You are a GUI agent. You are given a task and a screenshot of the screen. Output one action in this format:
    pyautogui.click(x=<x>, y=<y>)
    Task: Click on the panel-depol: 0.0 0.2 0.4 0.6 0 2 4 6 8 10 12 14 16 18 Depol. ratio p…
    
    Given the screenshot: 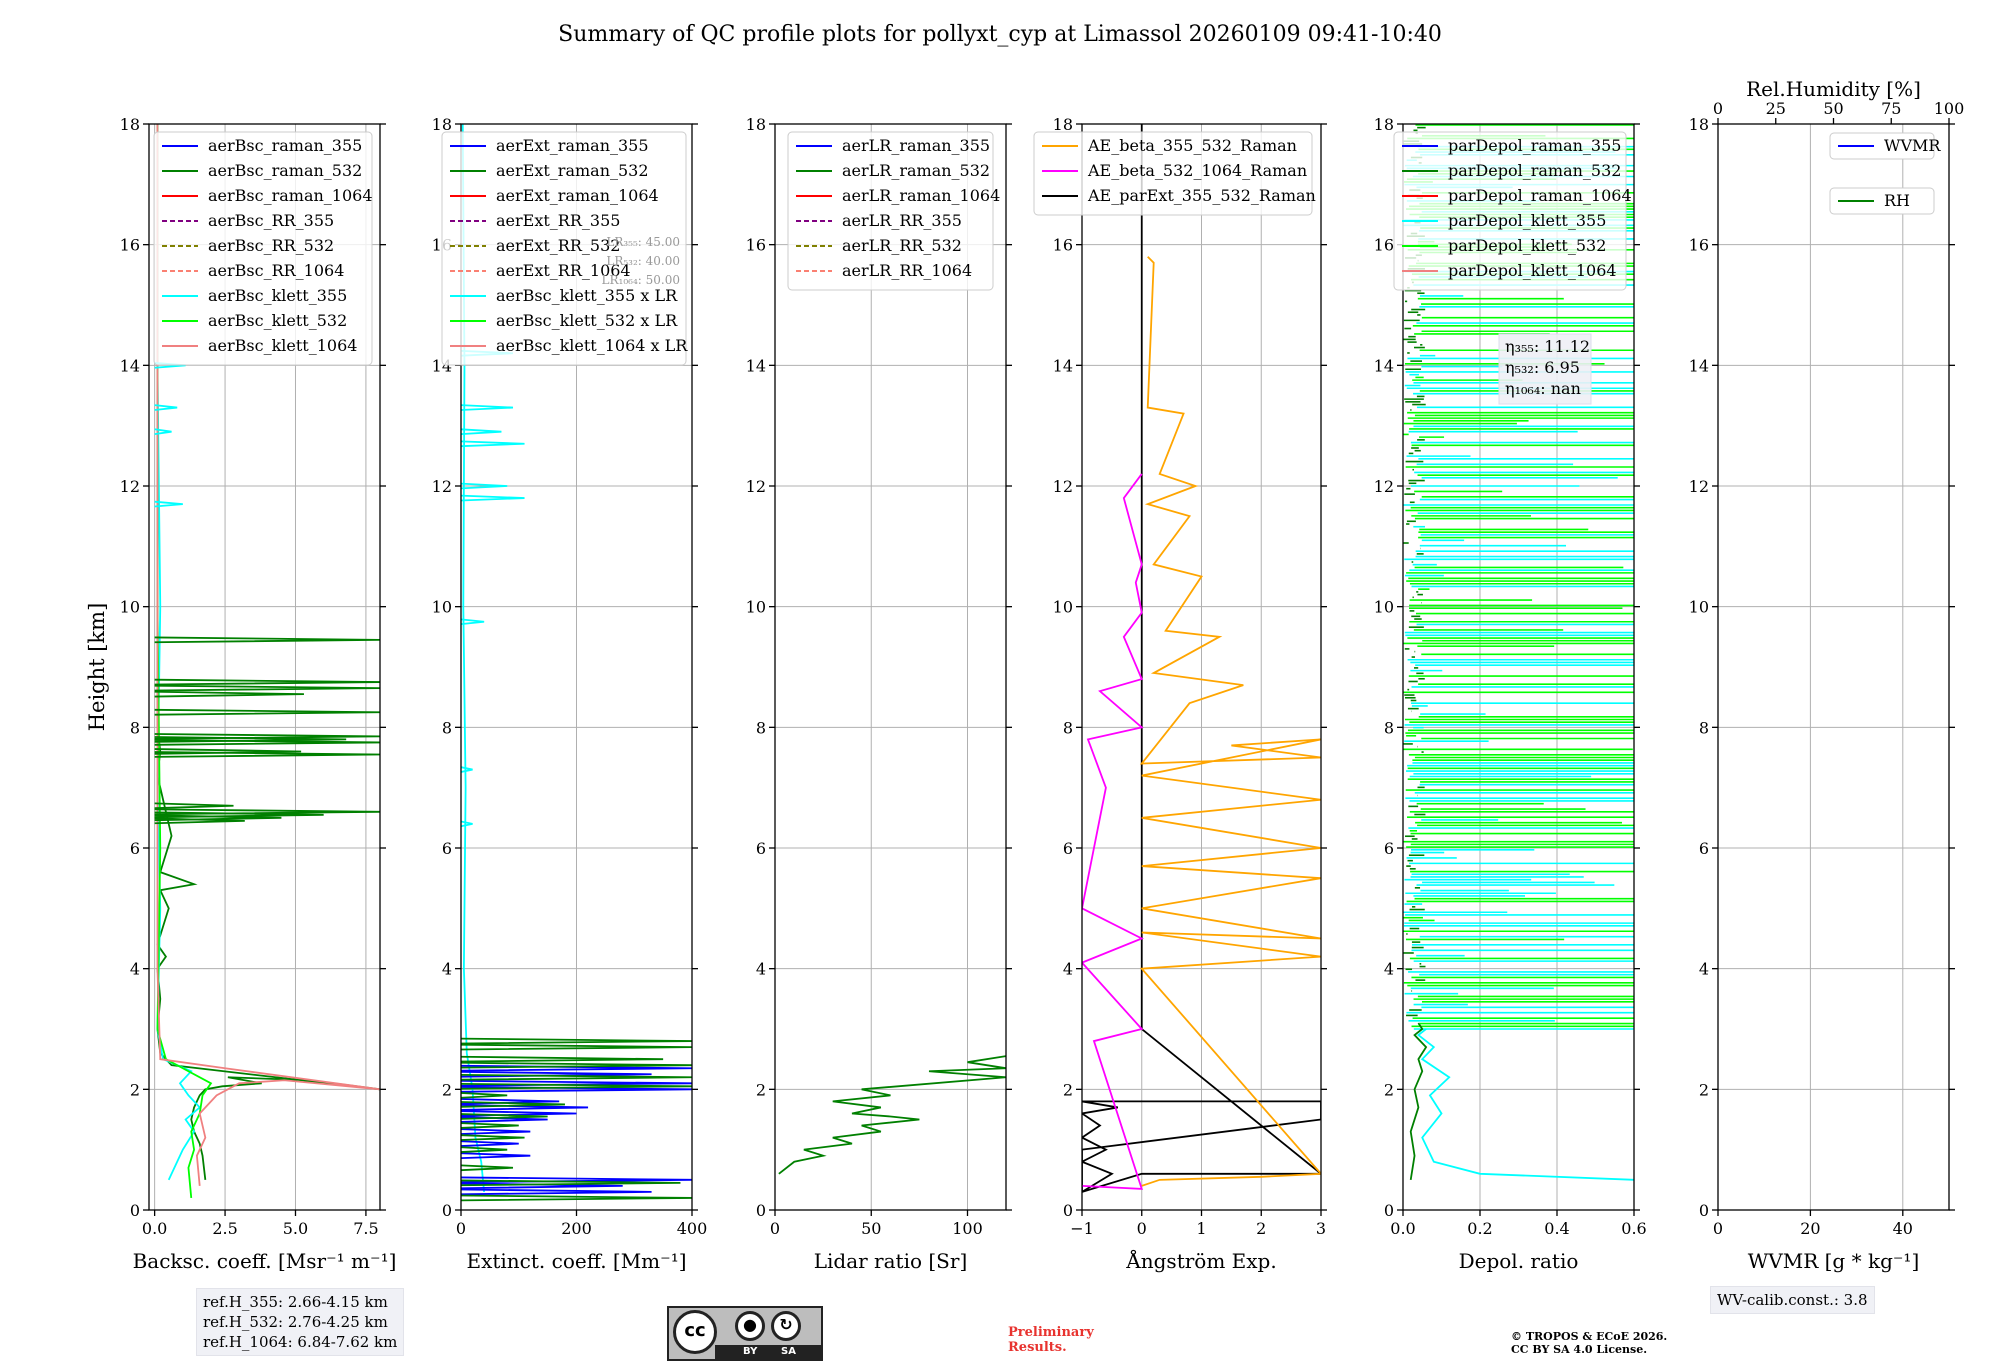 What is the action you would take?
    pyautogui.click(x=1510, y=694)
    